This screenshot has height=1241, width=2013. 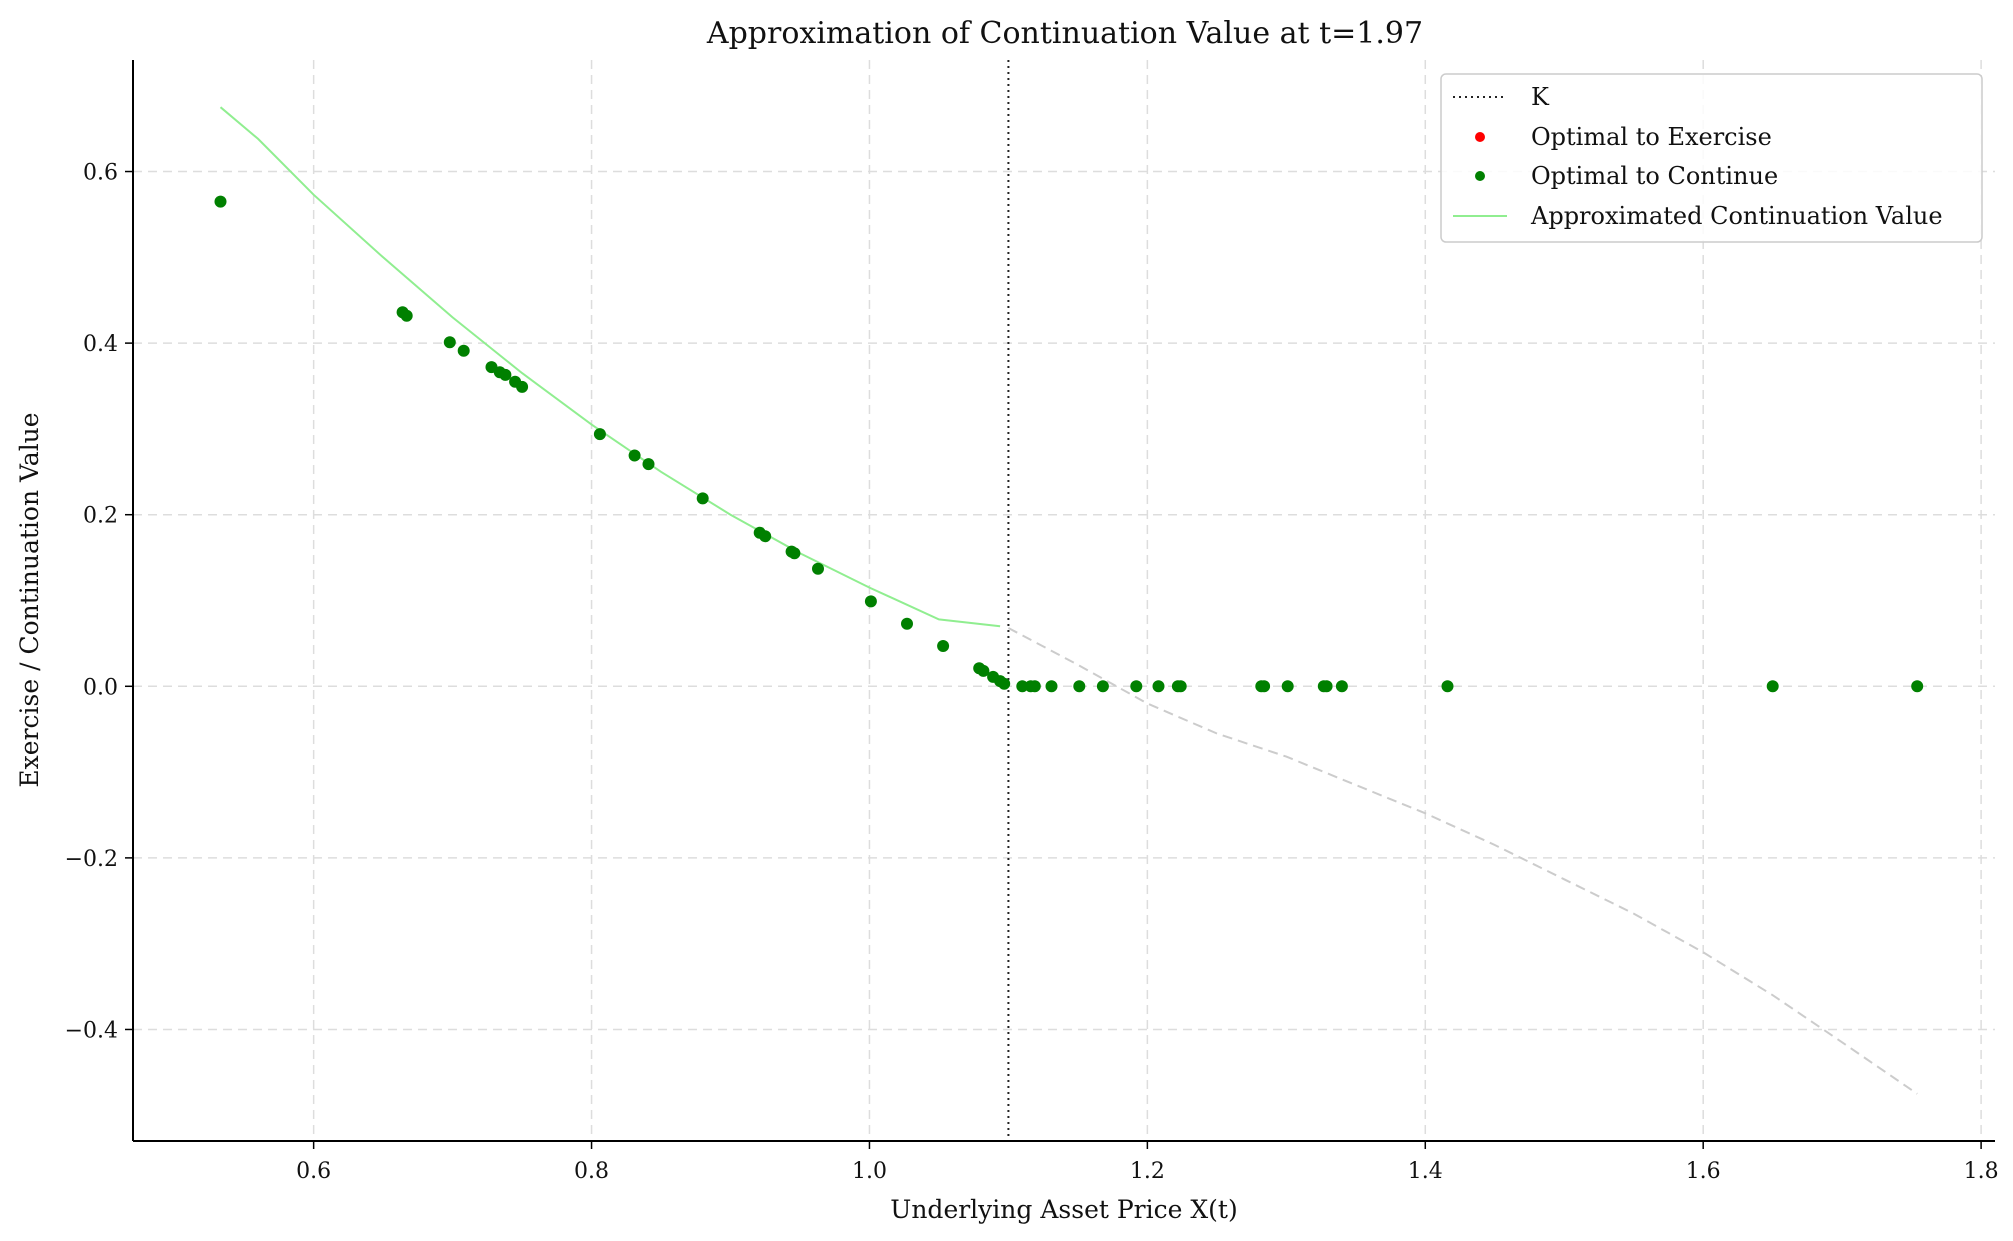 What do you see at coordinates (91, 1030) in the screenshot?
I see `y-tick-label: −0.4` at bounding box center [91, 1030].